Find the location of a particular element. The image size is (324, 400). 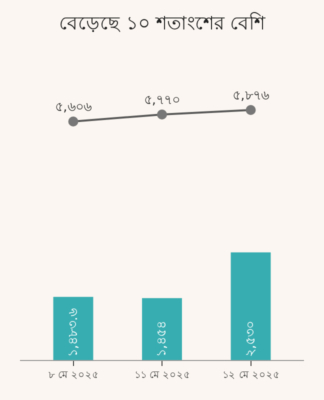

data-label: ৫,৮৭৬ is located at coordinates (251, 96).